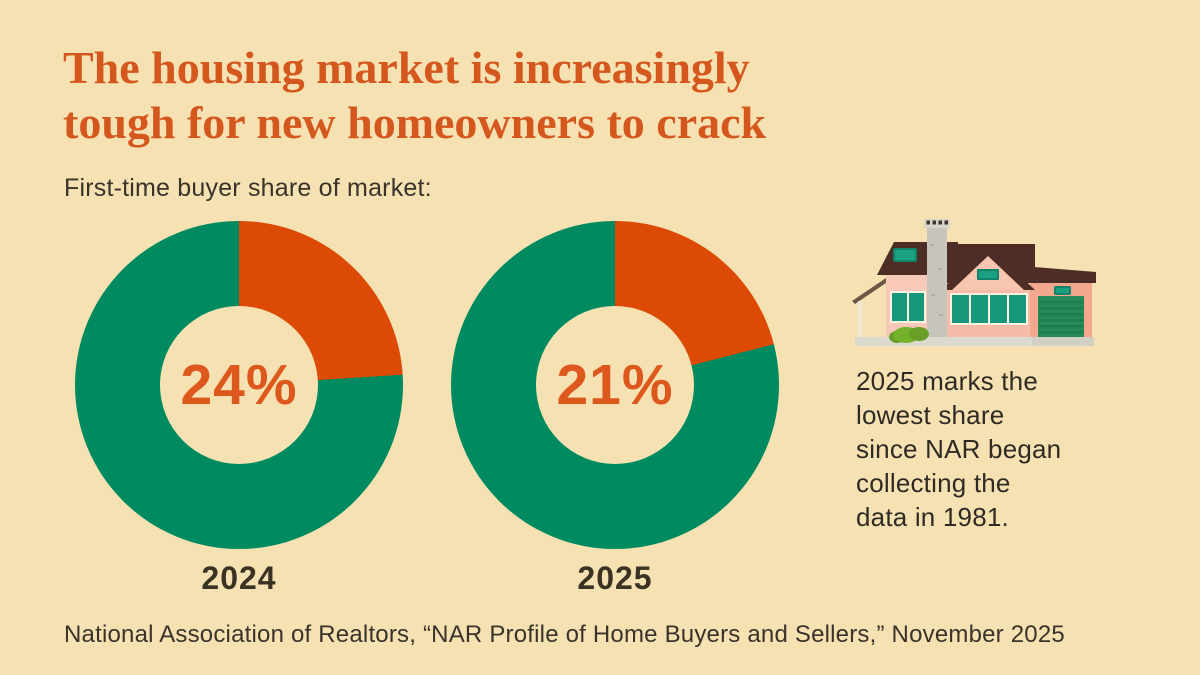 This screenshot has height=675, width=1200. Describe the element at coordinates (615, 578) in the screenshot. I see `year-label-2025: 2025` at that location.